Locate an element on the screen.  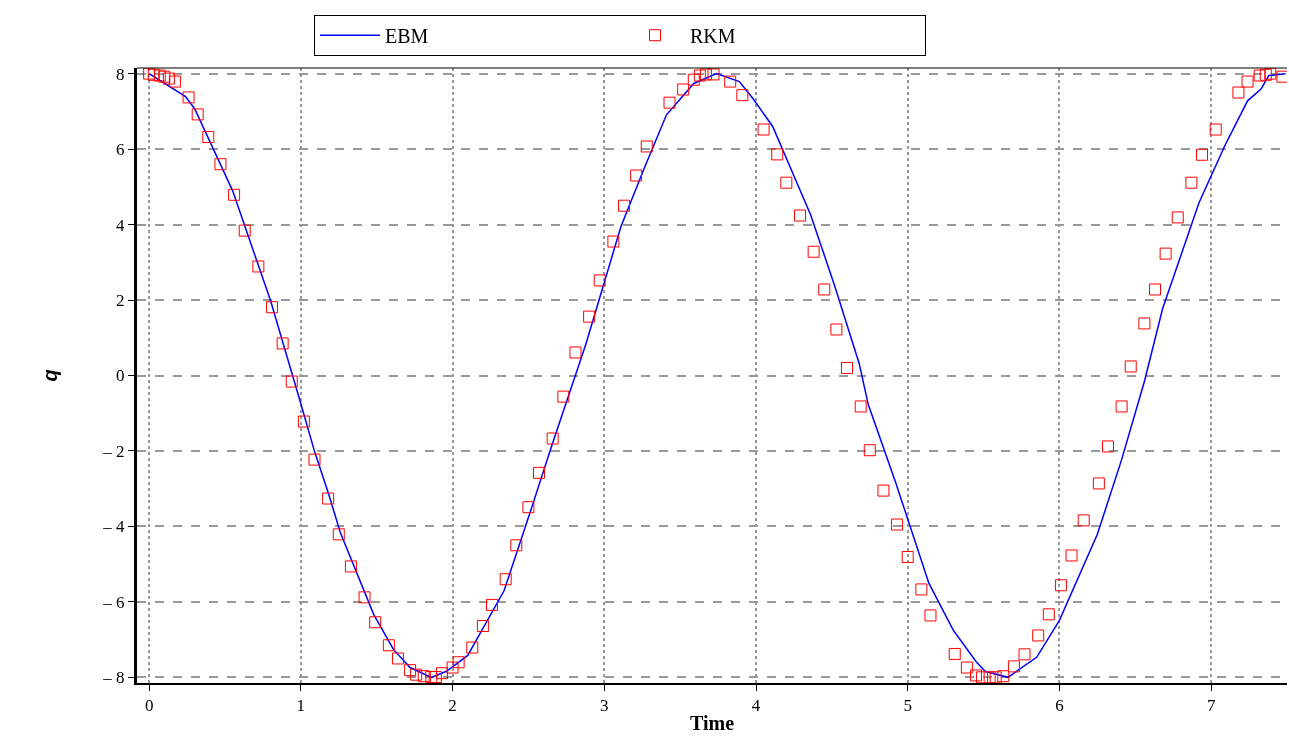
y-tick-label: 4 is located at coordinates (121, 225).